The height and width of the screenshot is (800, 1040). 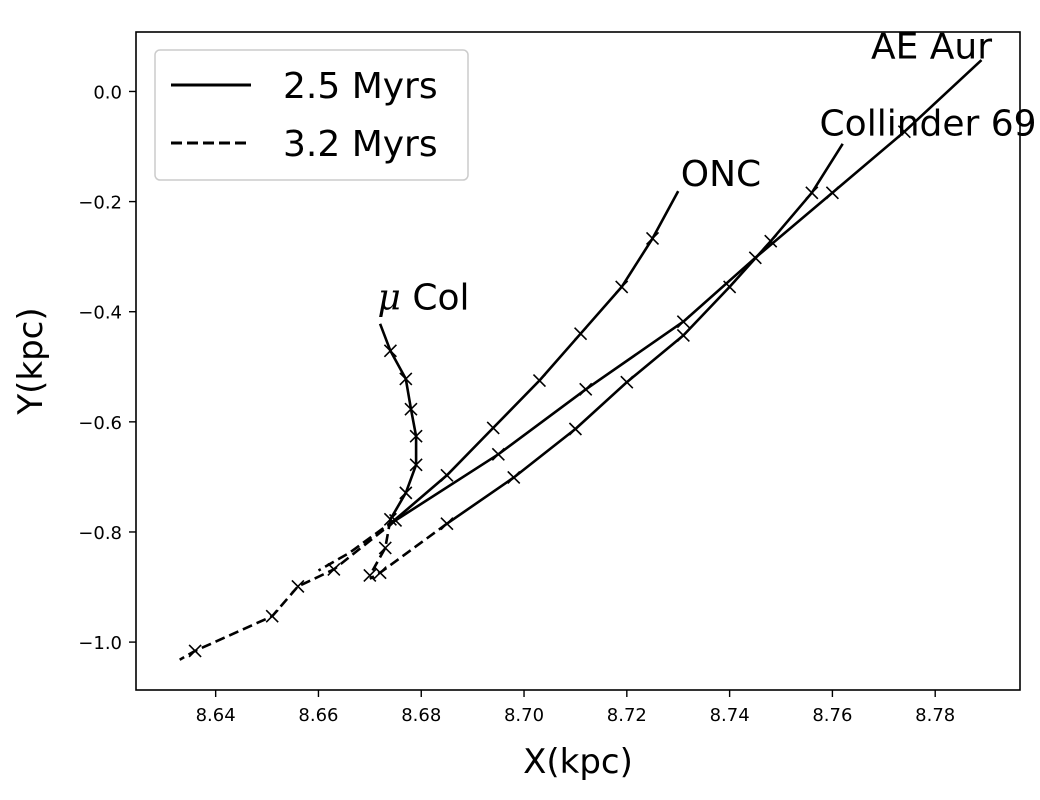 What do you see at coordinates (575, 708) in the screenshot?
I see `x-axis: 8.64 8.66 8.68 8.70 8.72 8.74 8.76 8.78` at bounding box center [575, 708].